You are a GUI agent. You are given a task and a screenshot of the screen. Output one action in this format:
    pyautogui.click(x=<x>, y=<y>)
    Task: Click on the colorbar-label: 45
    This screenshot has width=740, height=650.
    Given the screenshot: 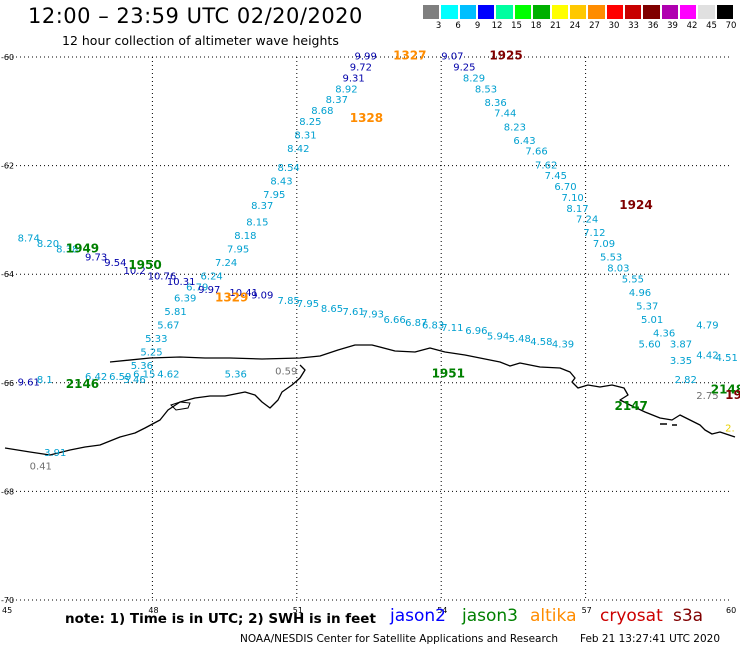 What is the action you would take?
    pyautogui.click(x=711, y=26)
    